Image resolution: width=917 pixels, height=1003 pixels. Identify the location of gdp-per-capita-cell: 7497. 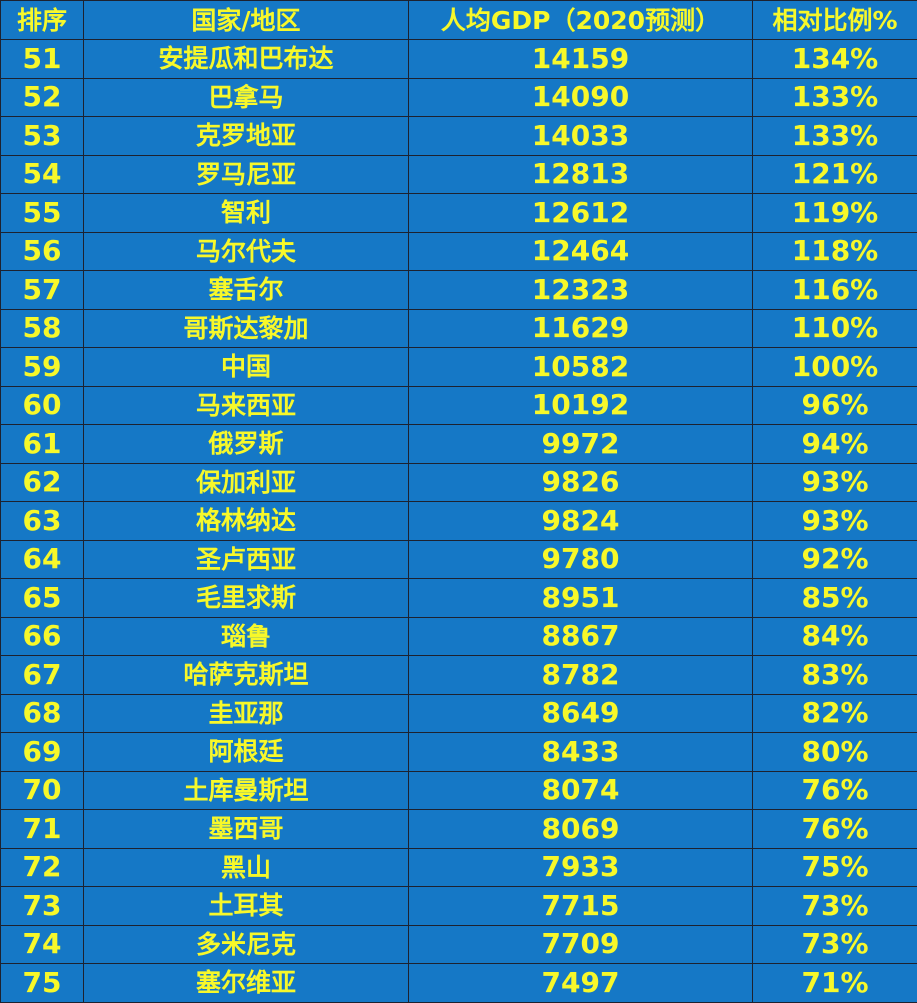
(581, 983).